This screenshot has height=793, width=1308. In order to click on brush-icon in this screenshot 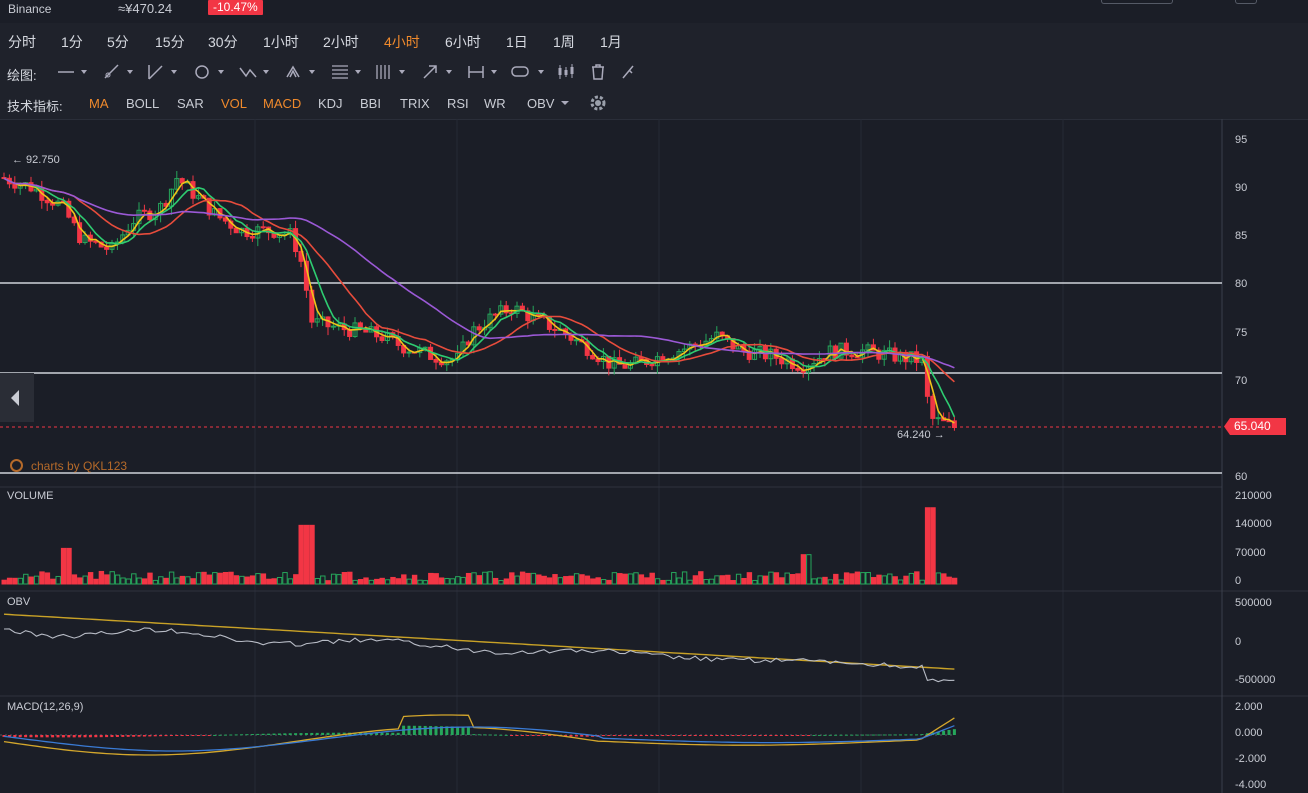, I will do `click(629, 72)`.